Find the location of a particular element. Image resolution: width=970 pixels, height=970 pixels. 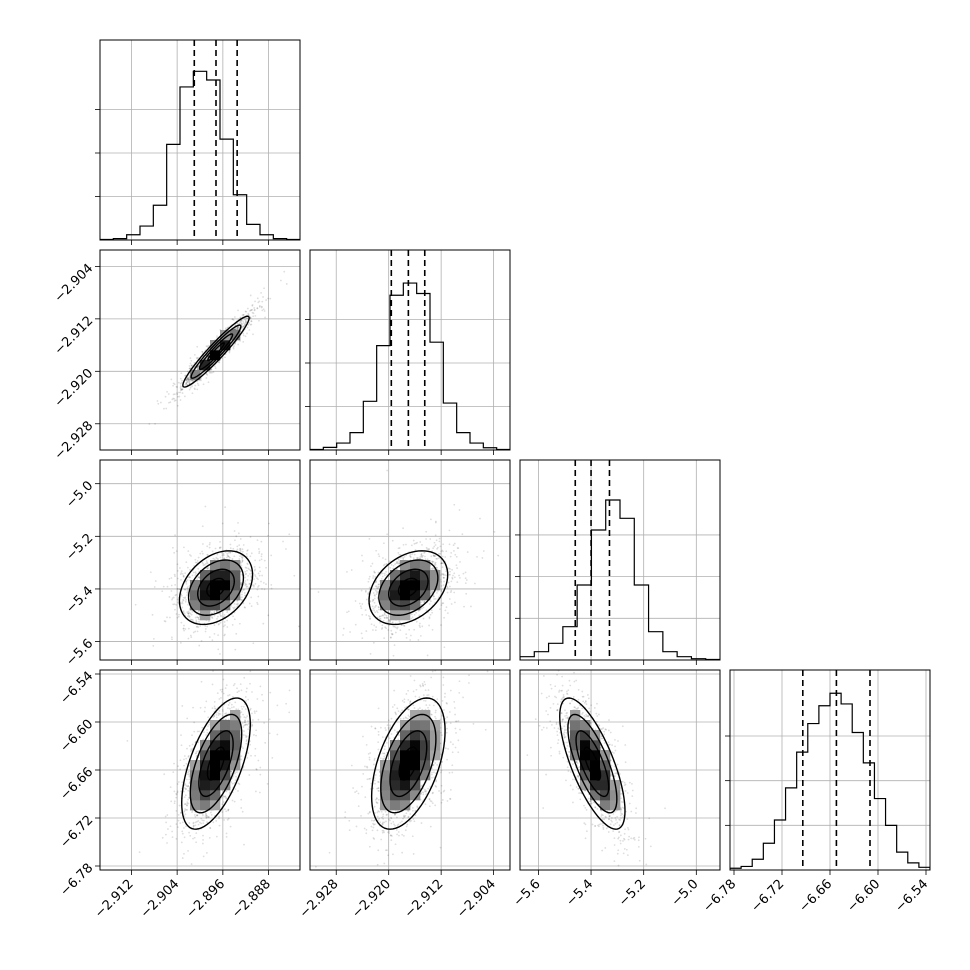

panel-frame is located at coordinates (410, 350).